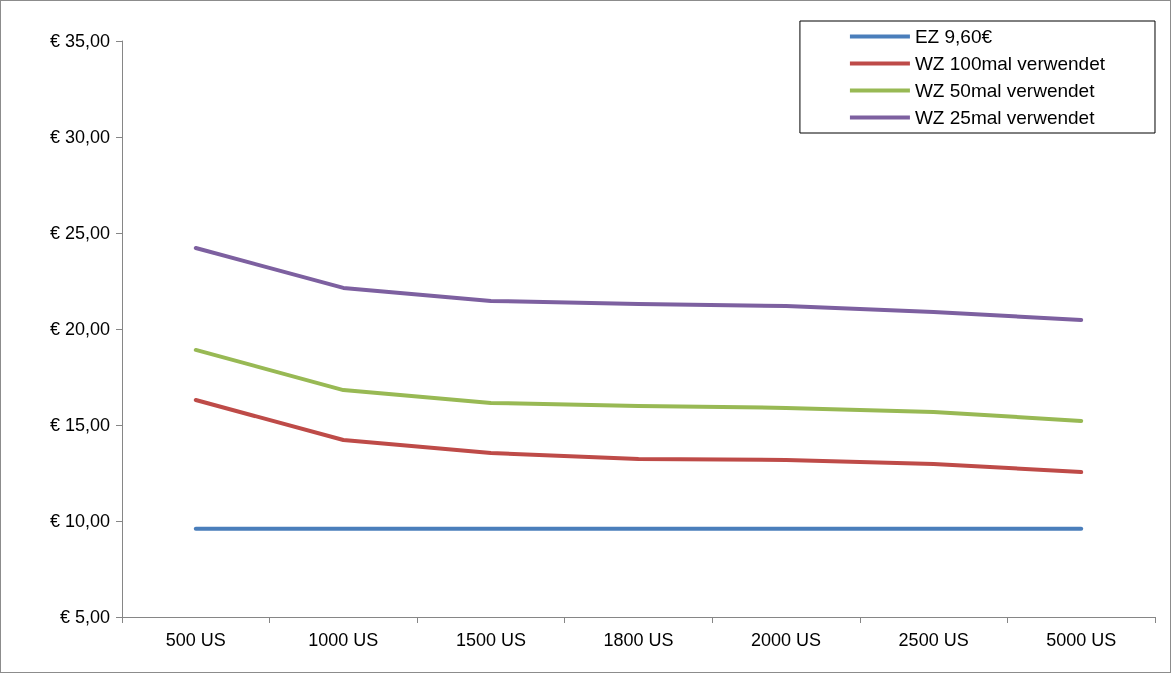 The width and height of the screenshot is (1171, 673). Describe the element at coordinates (638, 640) in the screenshot. I see `x-tick-label: 1800 US` at that location.